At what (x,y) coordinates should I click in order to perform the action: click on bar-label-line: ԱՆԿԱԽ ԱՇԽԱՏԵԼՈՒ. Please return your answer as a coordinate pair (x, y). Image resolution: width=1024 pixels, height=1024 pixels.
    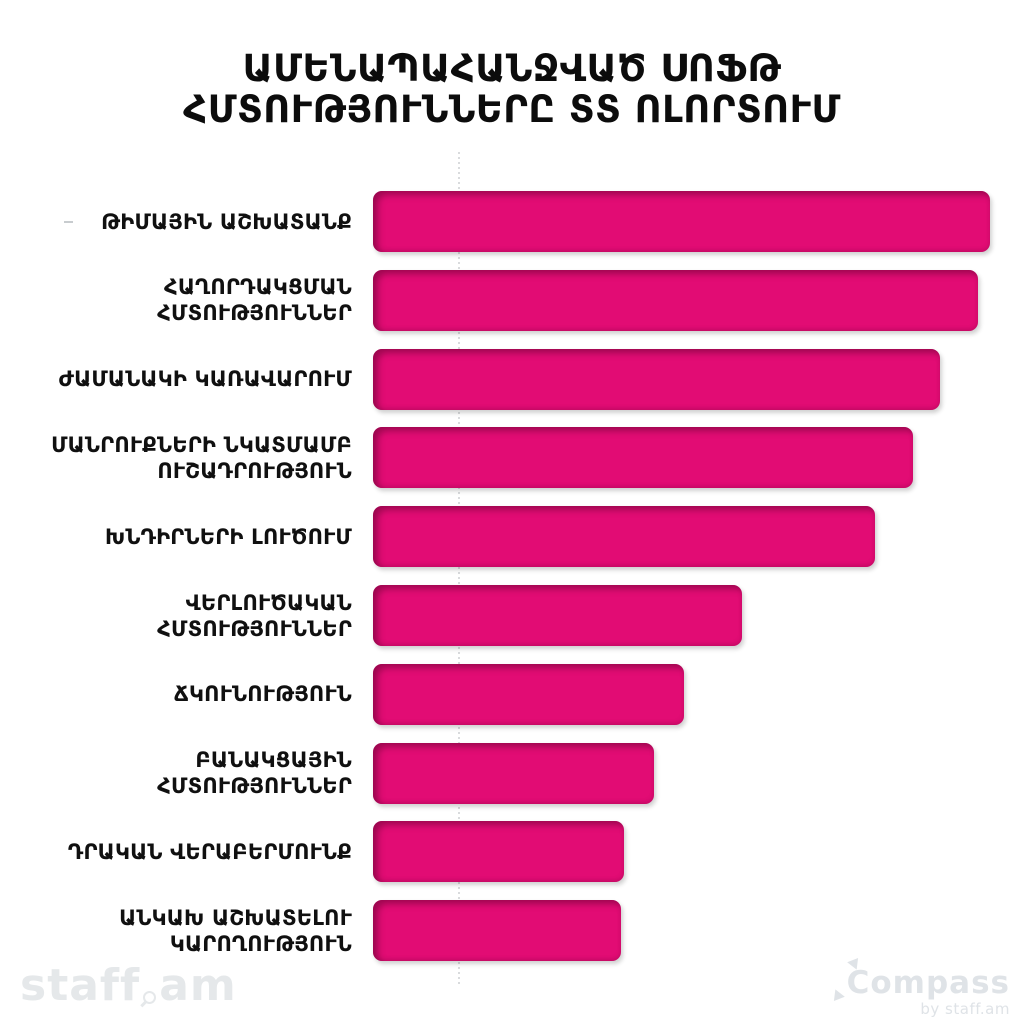
    Looking at the image, I should click on (235, 917).